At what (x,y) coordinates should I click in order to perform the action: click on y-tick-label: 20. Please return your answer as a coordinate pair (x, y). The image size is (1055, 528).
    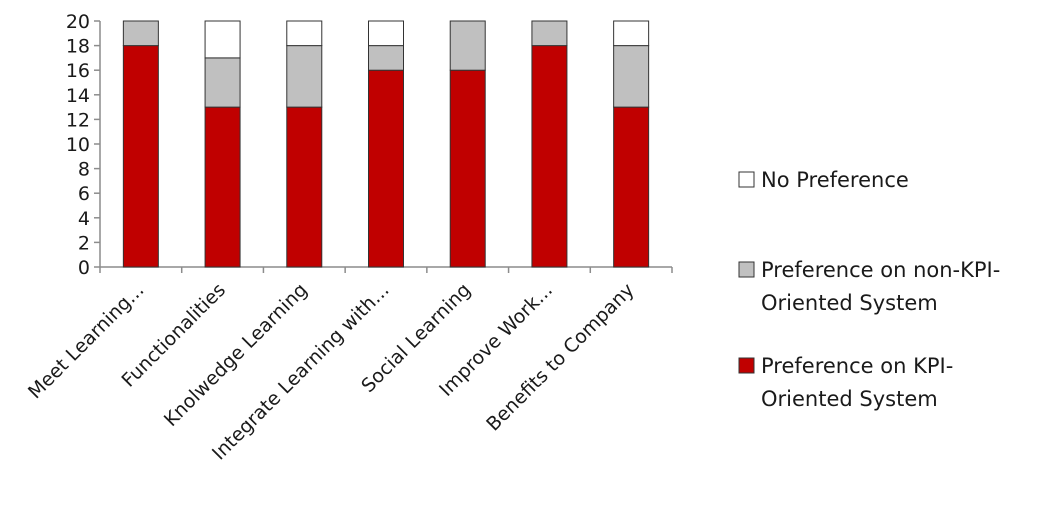
    Looking at the image, I should click on (78, 22).